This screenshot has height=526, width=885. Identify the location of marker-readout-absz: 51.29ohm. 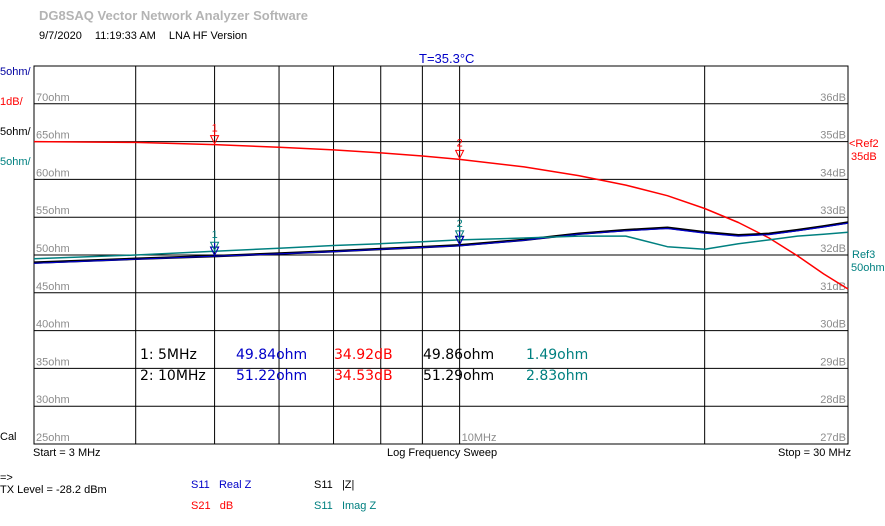
(458, 376).